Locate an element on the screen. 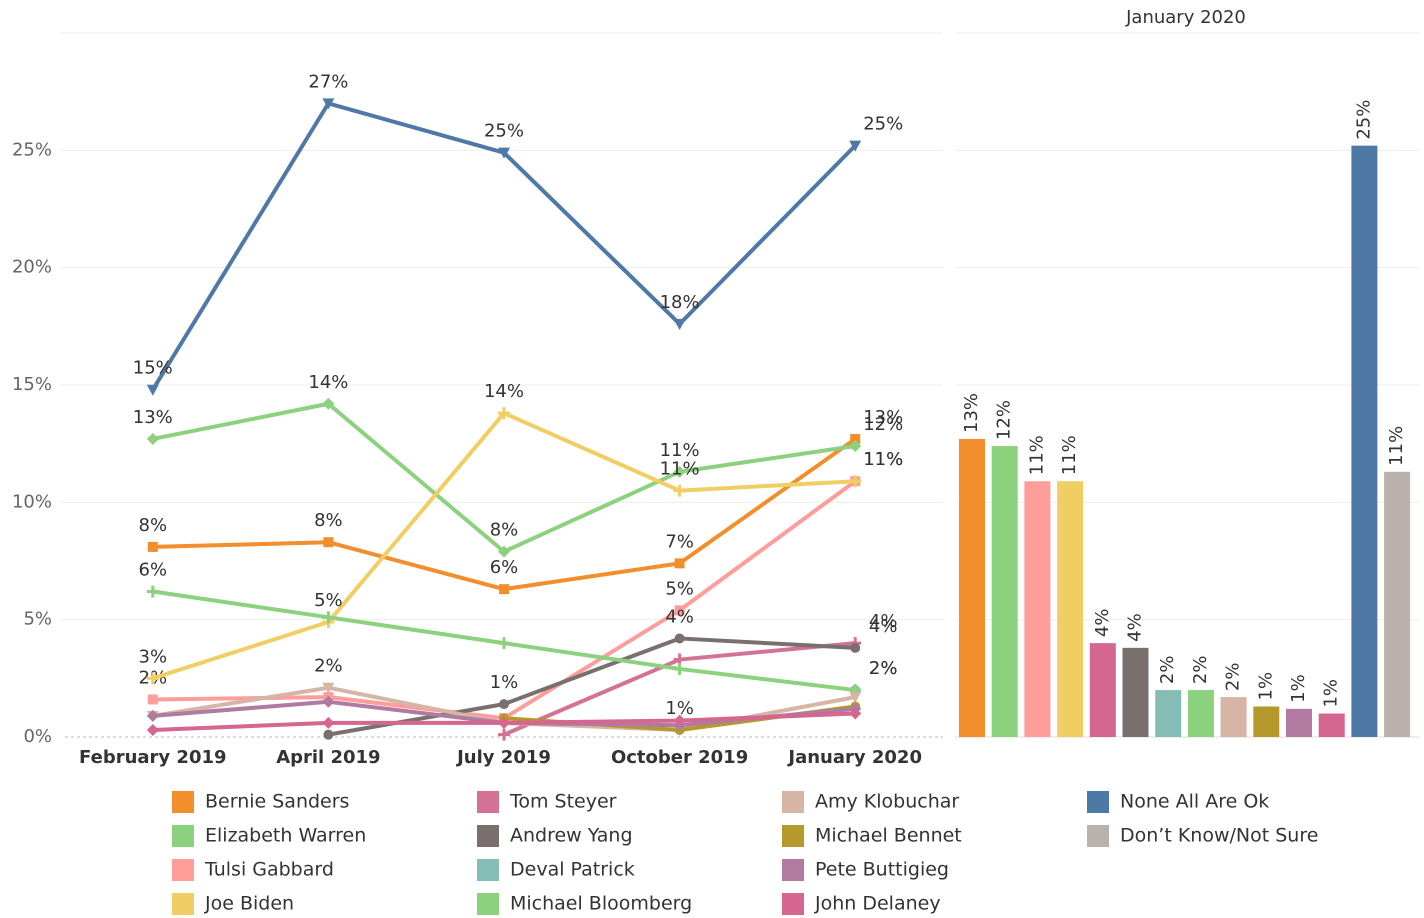 This screenshot has width=1424, height=918. data-label: 3% is located at coordinates (153, 656).